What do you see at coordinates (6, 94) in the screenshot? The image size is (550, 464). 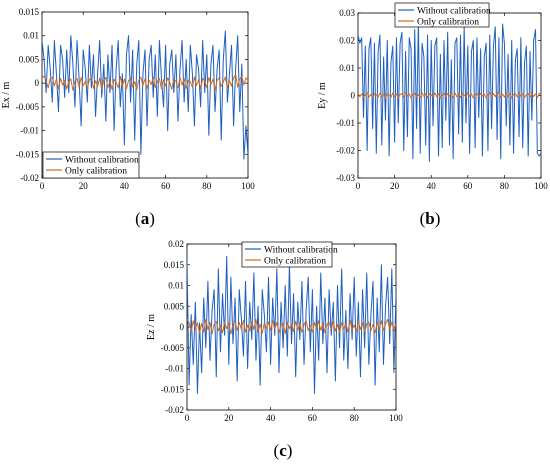 I see `y-axis-label: Ex / m` at bounding box center [6, 94].